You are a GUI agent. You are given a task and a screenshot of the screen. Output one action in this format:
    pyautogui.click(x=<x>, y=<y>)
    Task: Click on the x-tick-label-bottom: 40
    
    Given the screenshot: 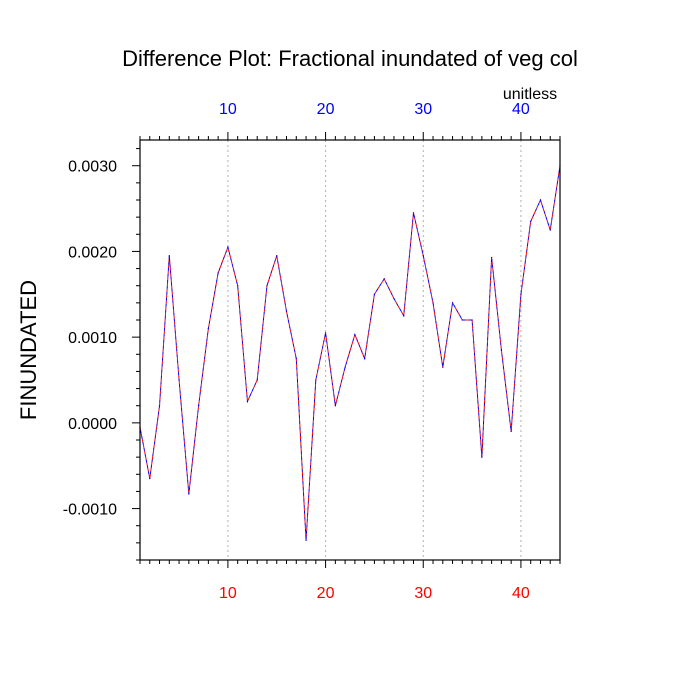 What is the action you would take?
    pyautogui.click(x=521, y=593)
    